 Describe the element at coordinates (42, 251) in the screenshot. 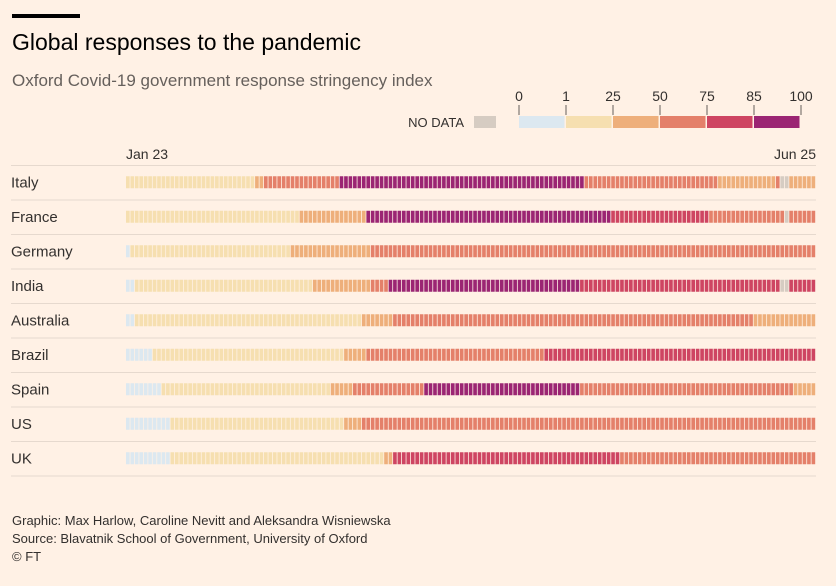

I see `row-label-germany: Germany` at that location.